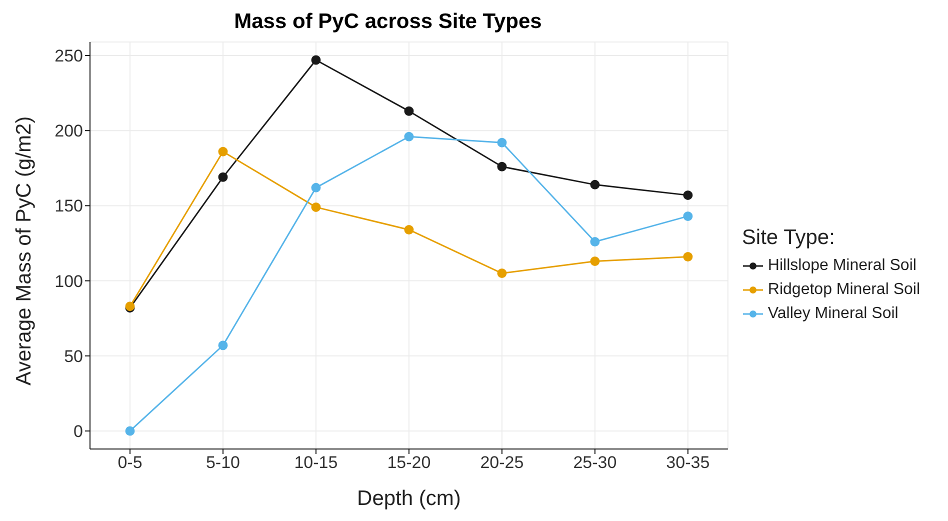 Image resolution: width=948 pixels, height=521 pixels. What do you see at coordinates (68, 281) in the screenshot?
I see `y-tick-label: 100` at bounding box center [68, 281].